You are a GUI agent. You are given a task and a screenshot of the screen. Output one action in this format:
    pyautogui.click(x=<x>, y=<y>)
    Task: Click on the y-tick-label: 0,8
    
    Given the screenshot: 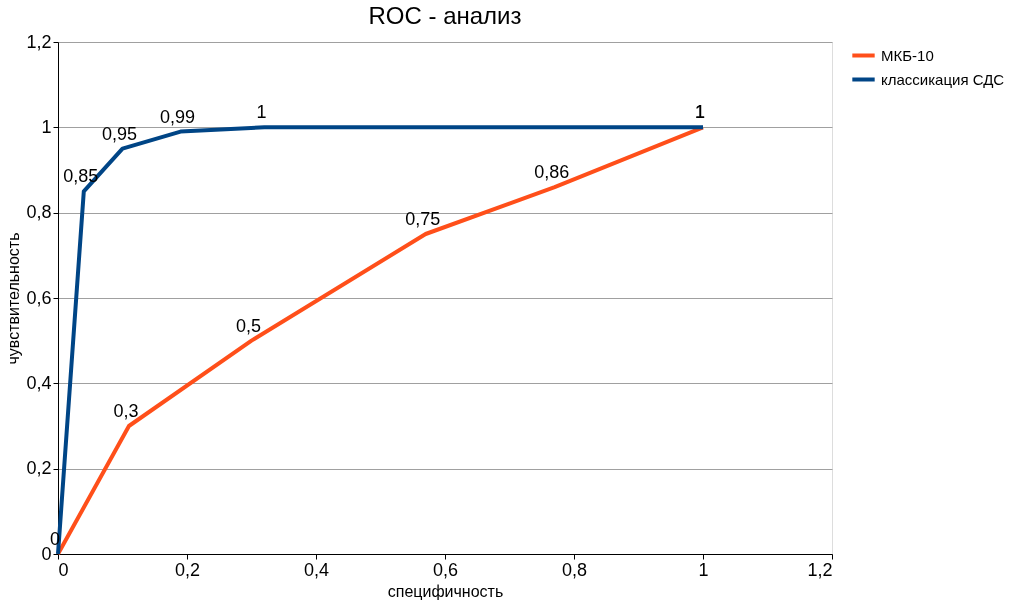 What is the action you would take?
    pyautogui.click(x=39, y=212)
    